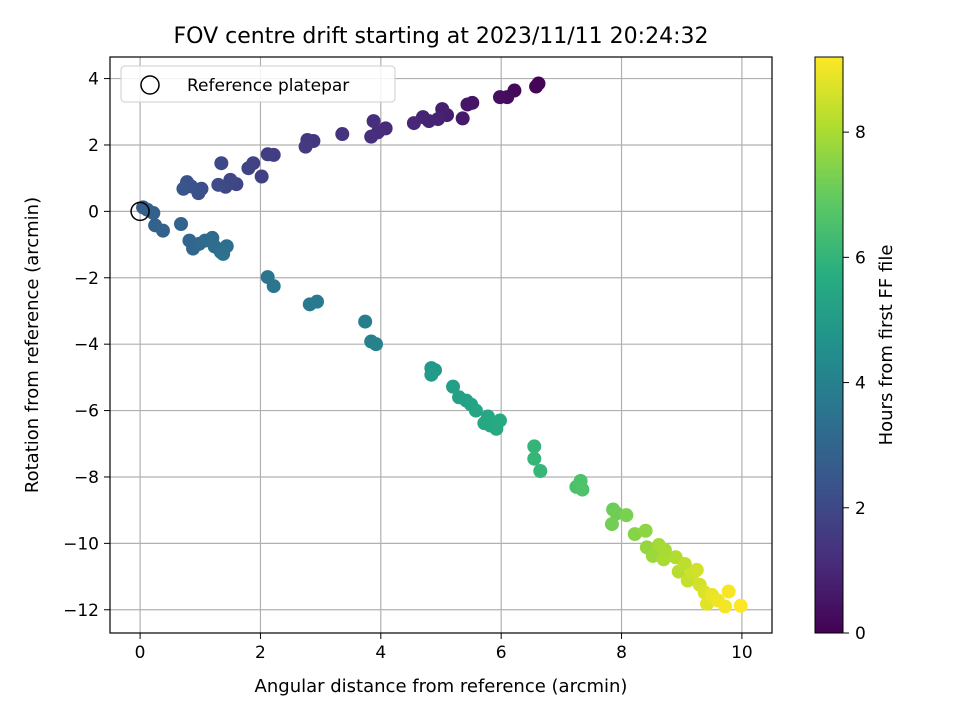  I want to click on y-tick-label: −6, so click(86, 412).